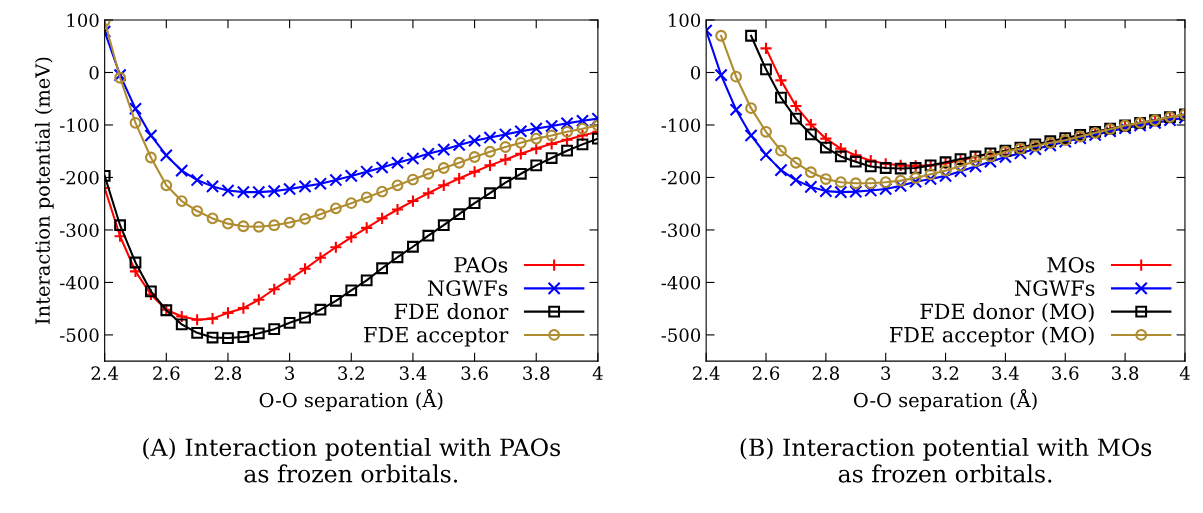  What do you see at coordinates (44, 190) in the screenshot?
I see `y-axis-title: Interaction potential (meV)` at bounding box center [44, 190].